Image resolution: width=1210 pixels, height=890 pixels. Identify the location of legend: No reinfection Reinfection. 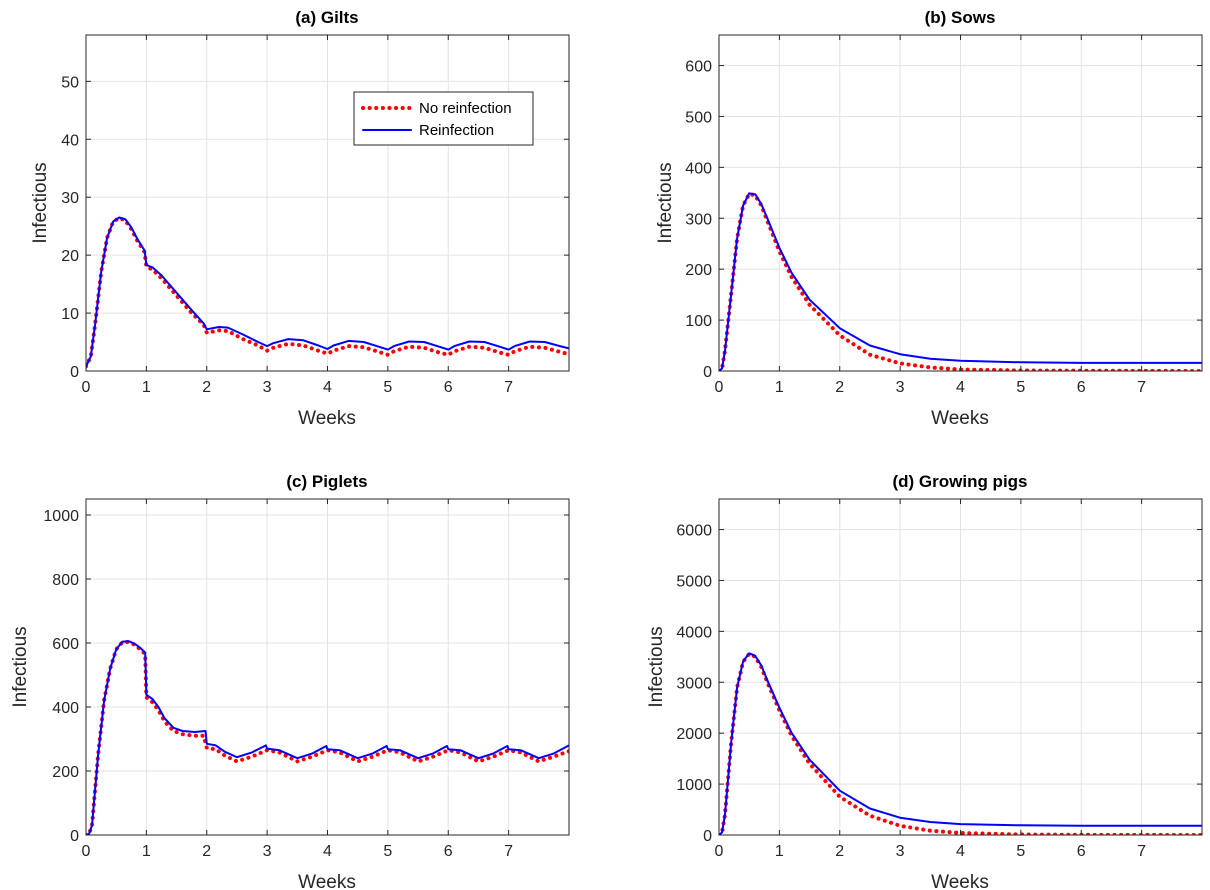
(443, 118).